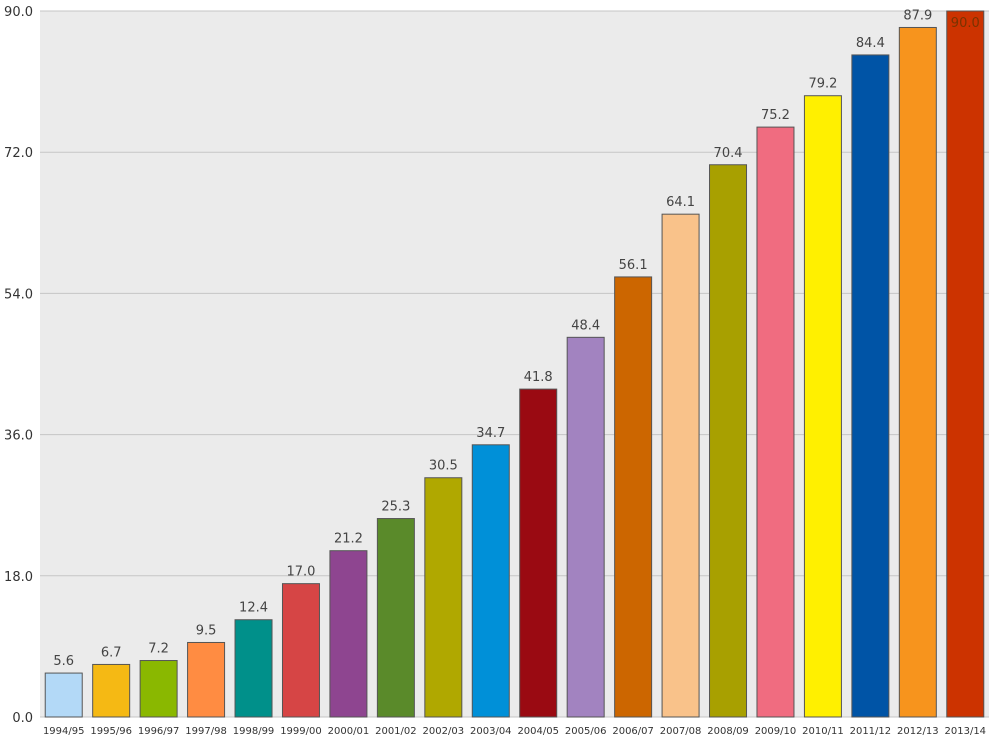 The width and height of the screenshot is (989, 743). What do you see at coordinates (18, 153) in the screenshot?
I see `y-tick-label: 72.0` at bounding box center [18, 153].